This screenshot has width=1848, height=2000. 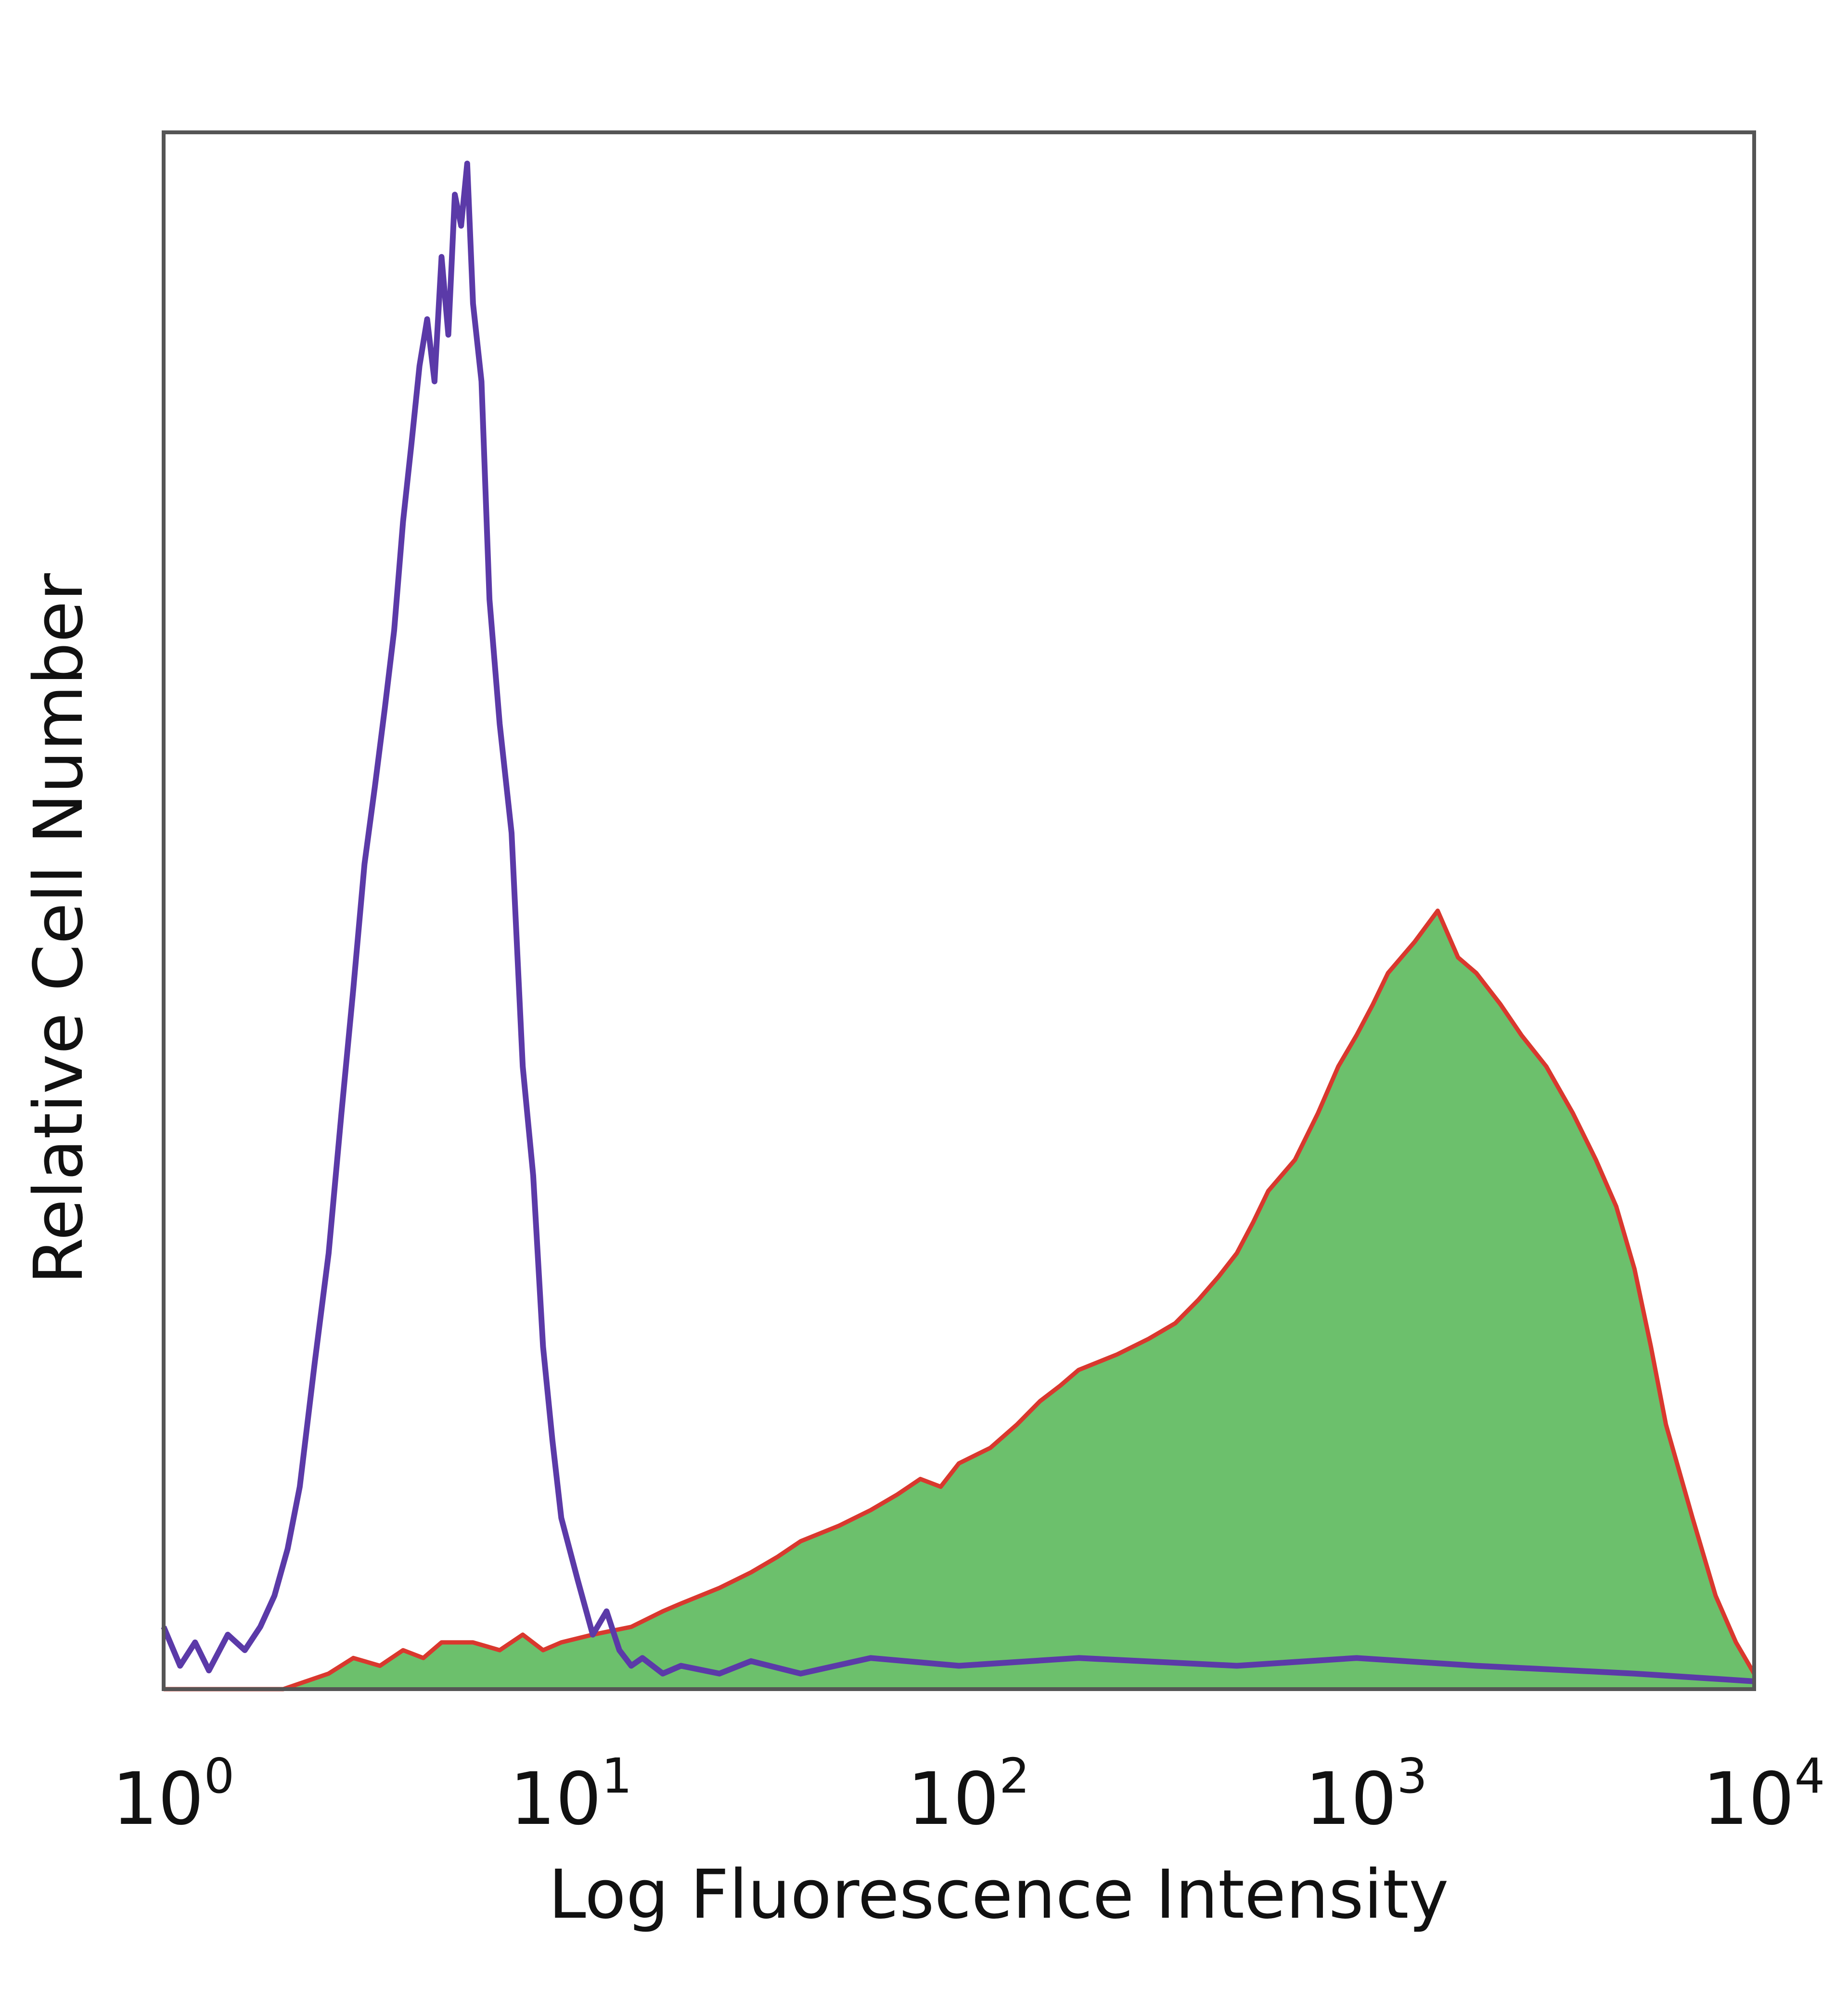 What do you see at coordinates (1366, 1794) in the screenshot?
I see `x-tick-label: 103` at bounding box center [1366, 1794].